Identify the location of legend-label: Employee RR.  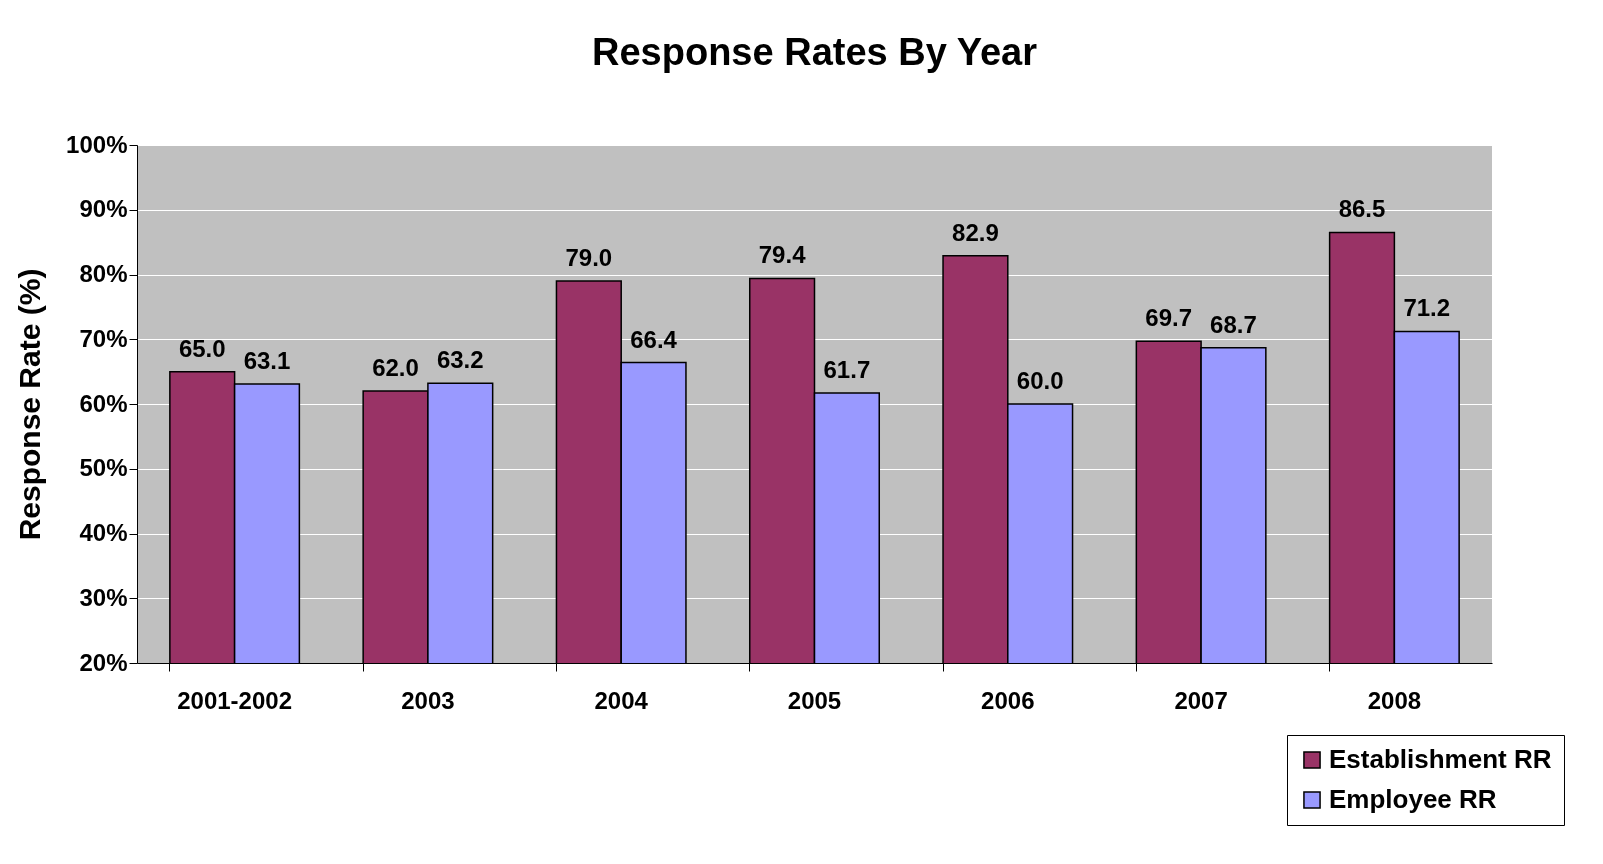
(1413, 799).